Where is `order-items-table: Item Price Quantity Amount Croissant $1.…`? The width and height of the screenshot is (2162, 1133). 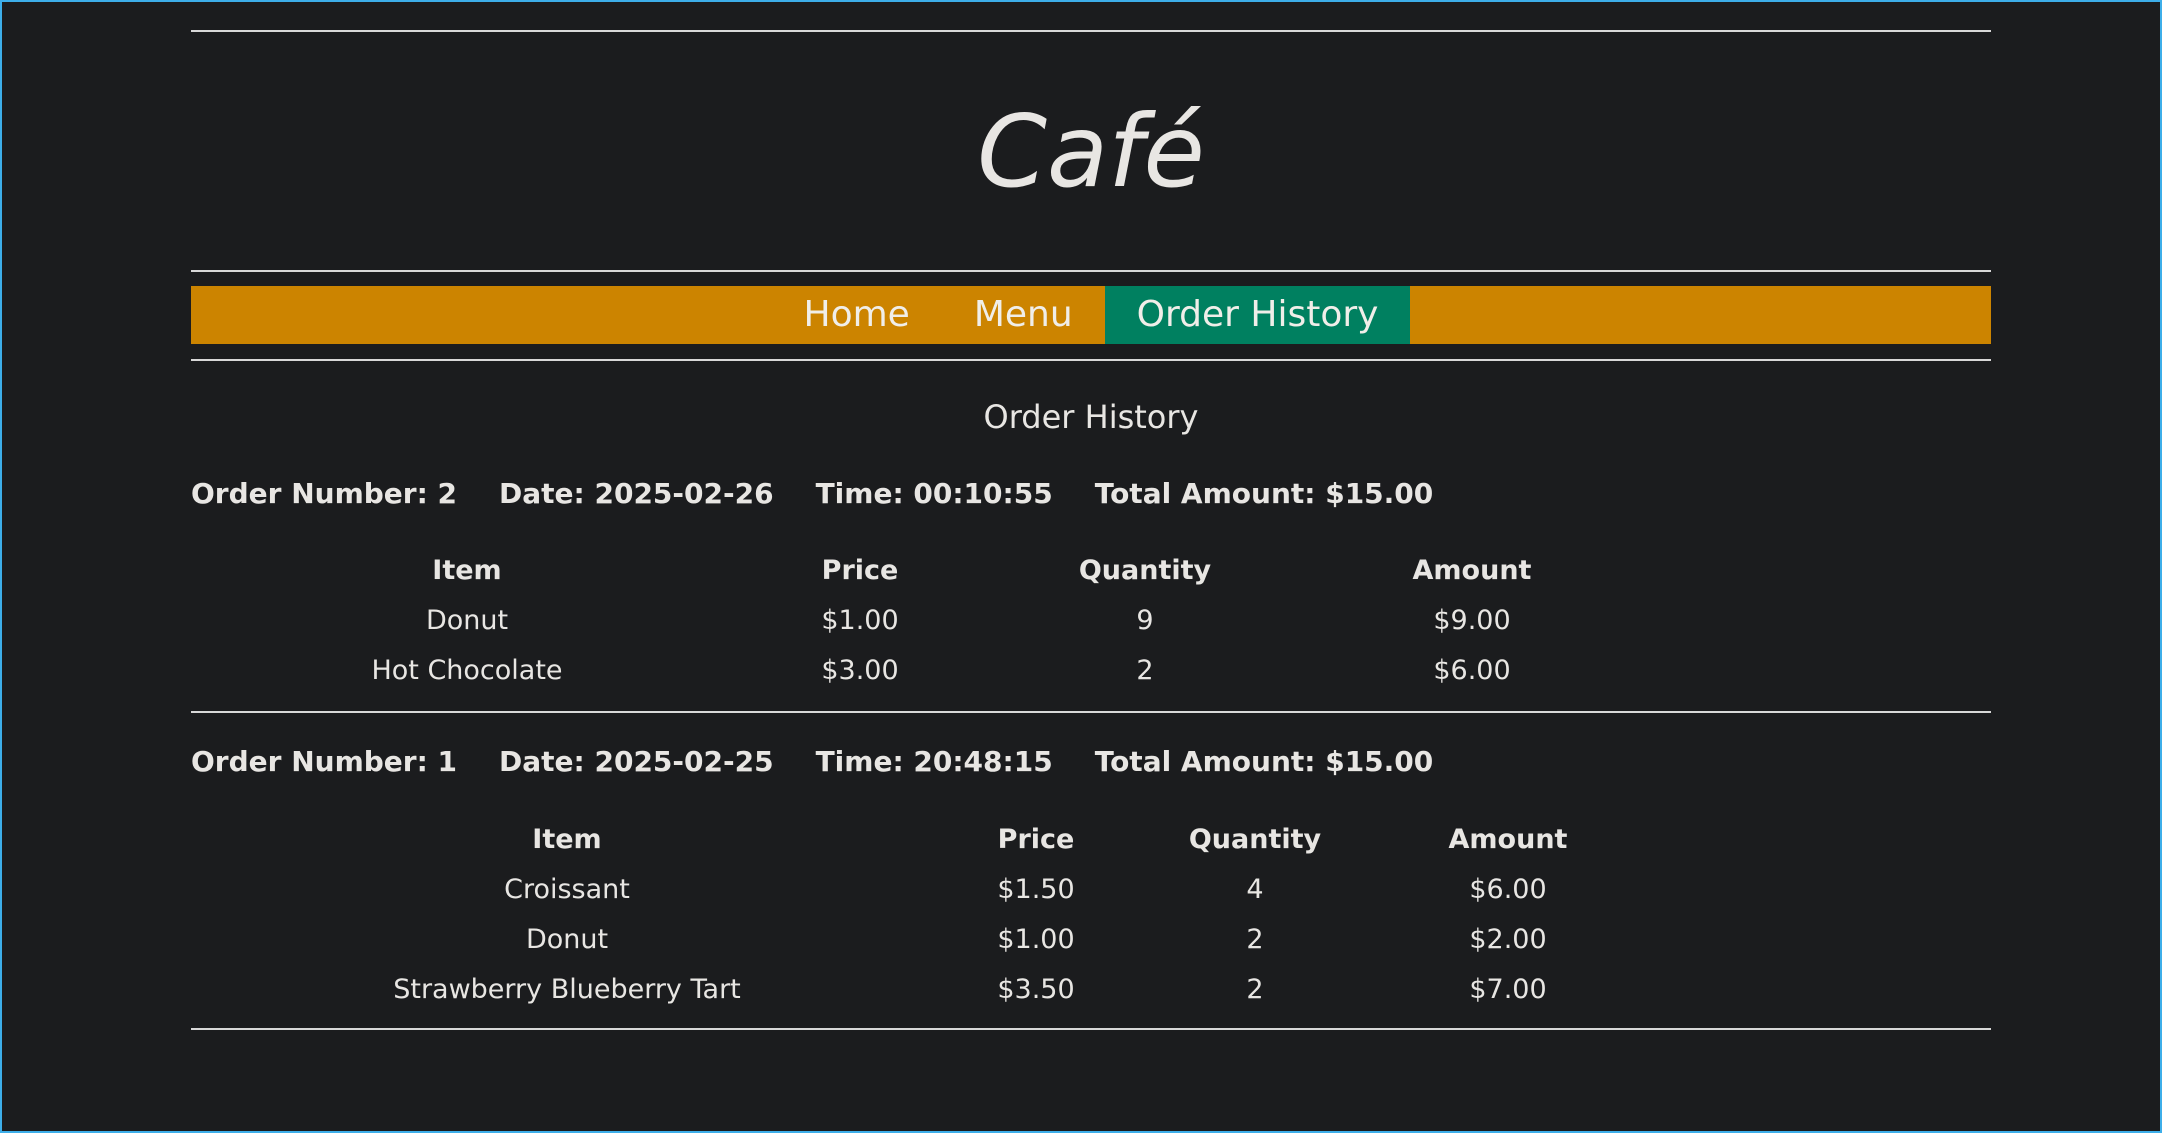 order-items-table: Item Price Quantity Amount Croissant $1.… is located at coordinates (913, 914).